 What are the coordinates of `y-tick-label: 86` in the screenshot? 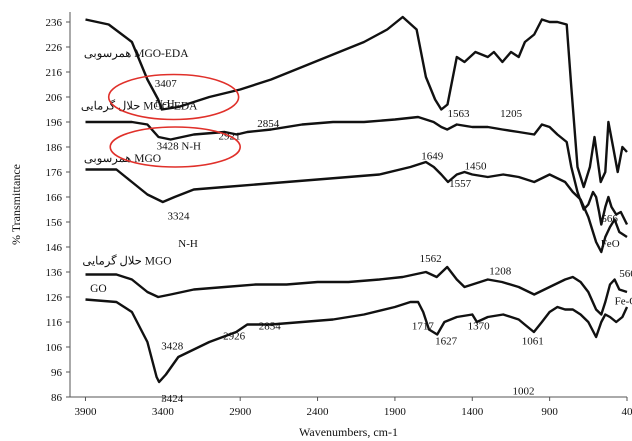 It's located at (57, 398).